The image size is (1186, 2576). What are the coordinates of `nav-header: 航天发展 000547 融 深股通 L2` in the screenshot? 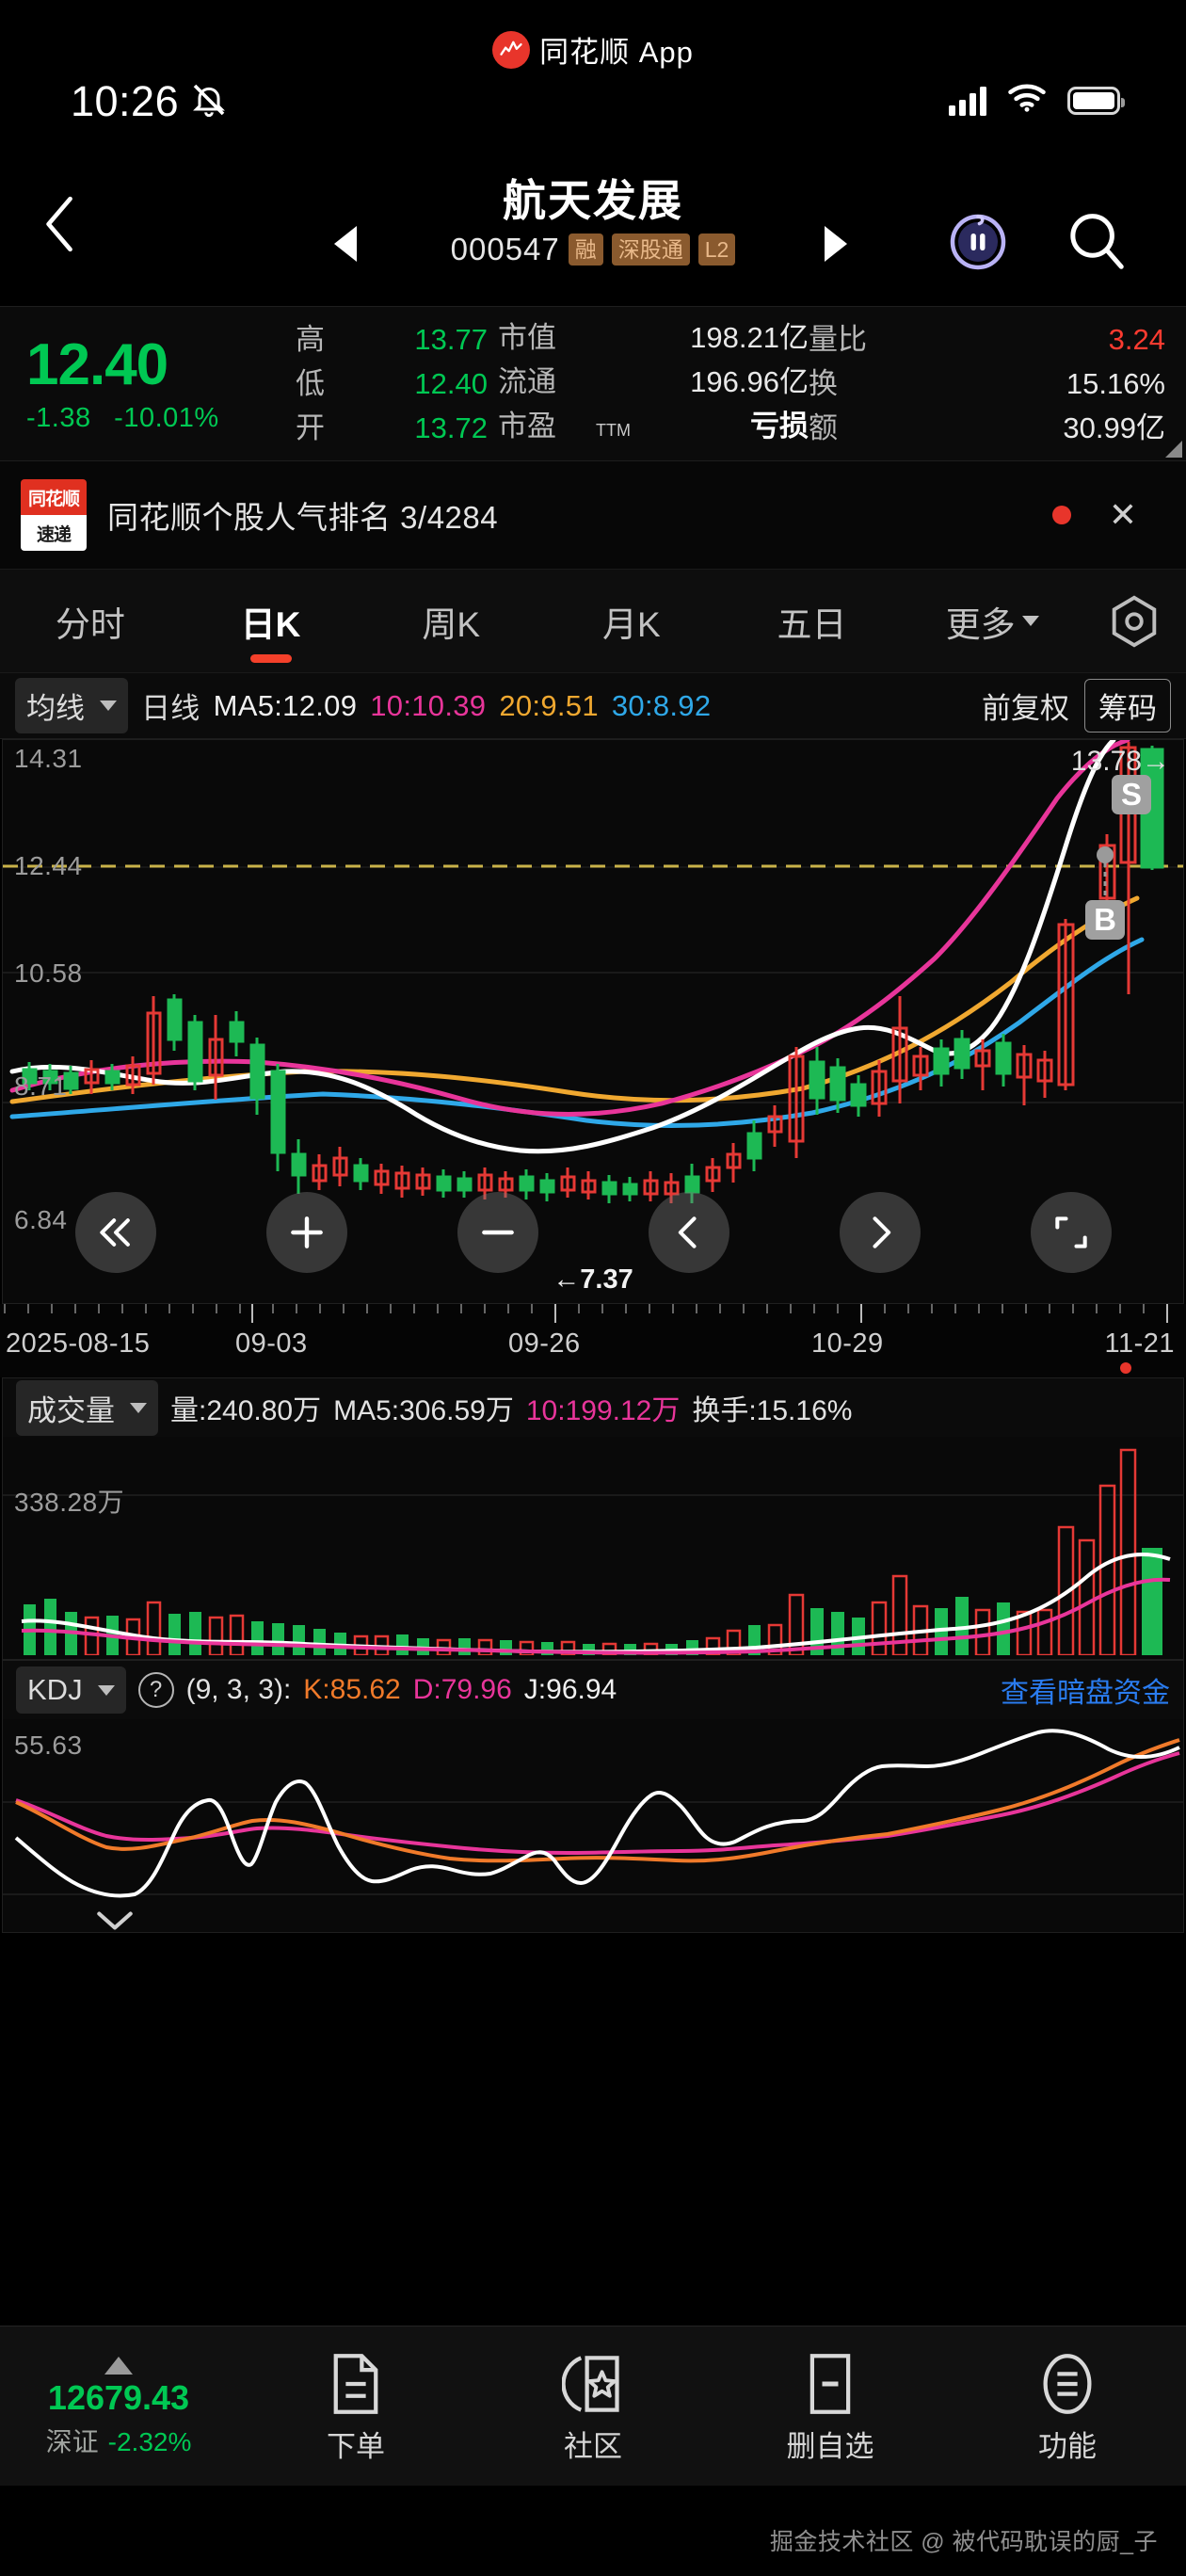 It's located at (593, 237).